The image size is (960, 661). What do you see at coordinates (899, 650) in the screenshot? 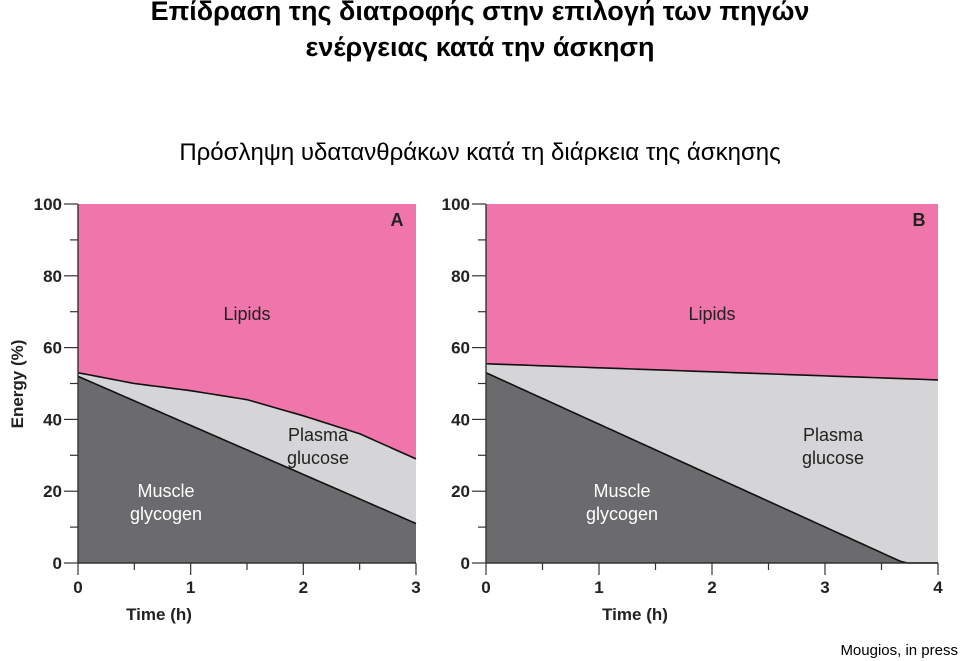
I see `credit: Mougios, in press` at bounding box center [899, 650].